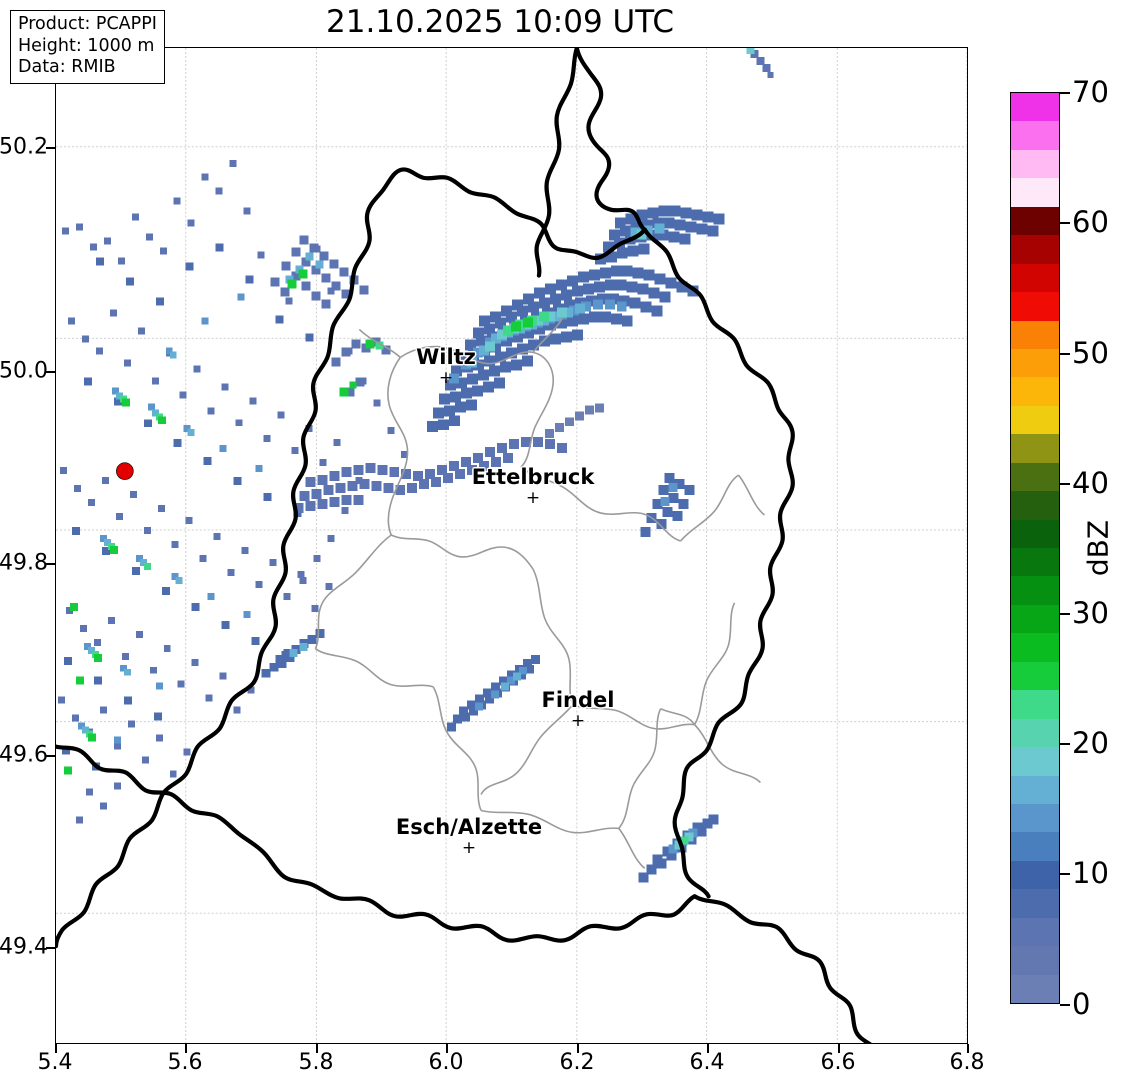 The width and height of the screenshot is (1145, 1084). Describe the element at coordinates (838, 1062) in the screenshot. I see `x-tick-label: 6.6` at that location.